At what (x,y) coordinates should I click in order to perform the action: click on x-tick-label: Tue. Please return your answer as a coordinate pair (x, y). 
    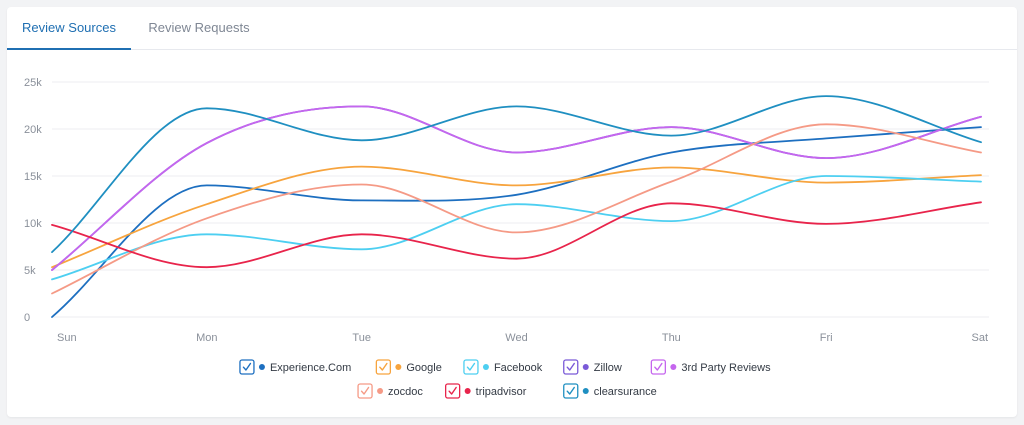
    Looking at the image, I should click on (361, 338).